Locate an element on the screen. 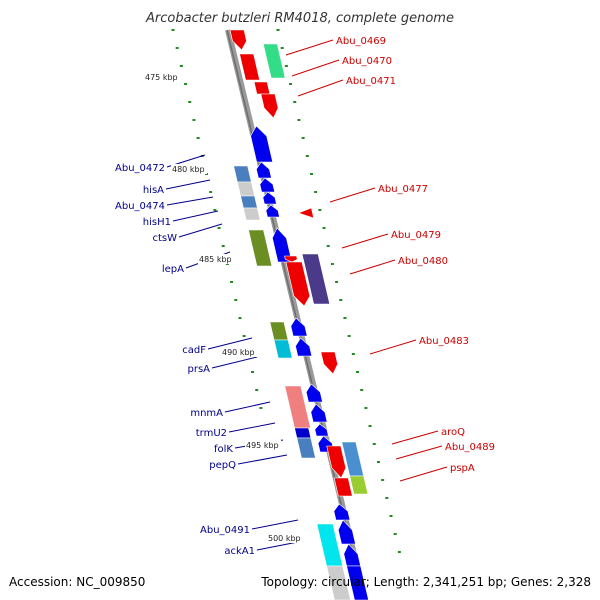  gene-label-folk: folK is located at coordinates (223, 449).